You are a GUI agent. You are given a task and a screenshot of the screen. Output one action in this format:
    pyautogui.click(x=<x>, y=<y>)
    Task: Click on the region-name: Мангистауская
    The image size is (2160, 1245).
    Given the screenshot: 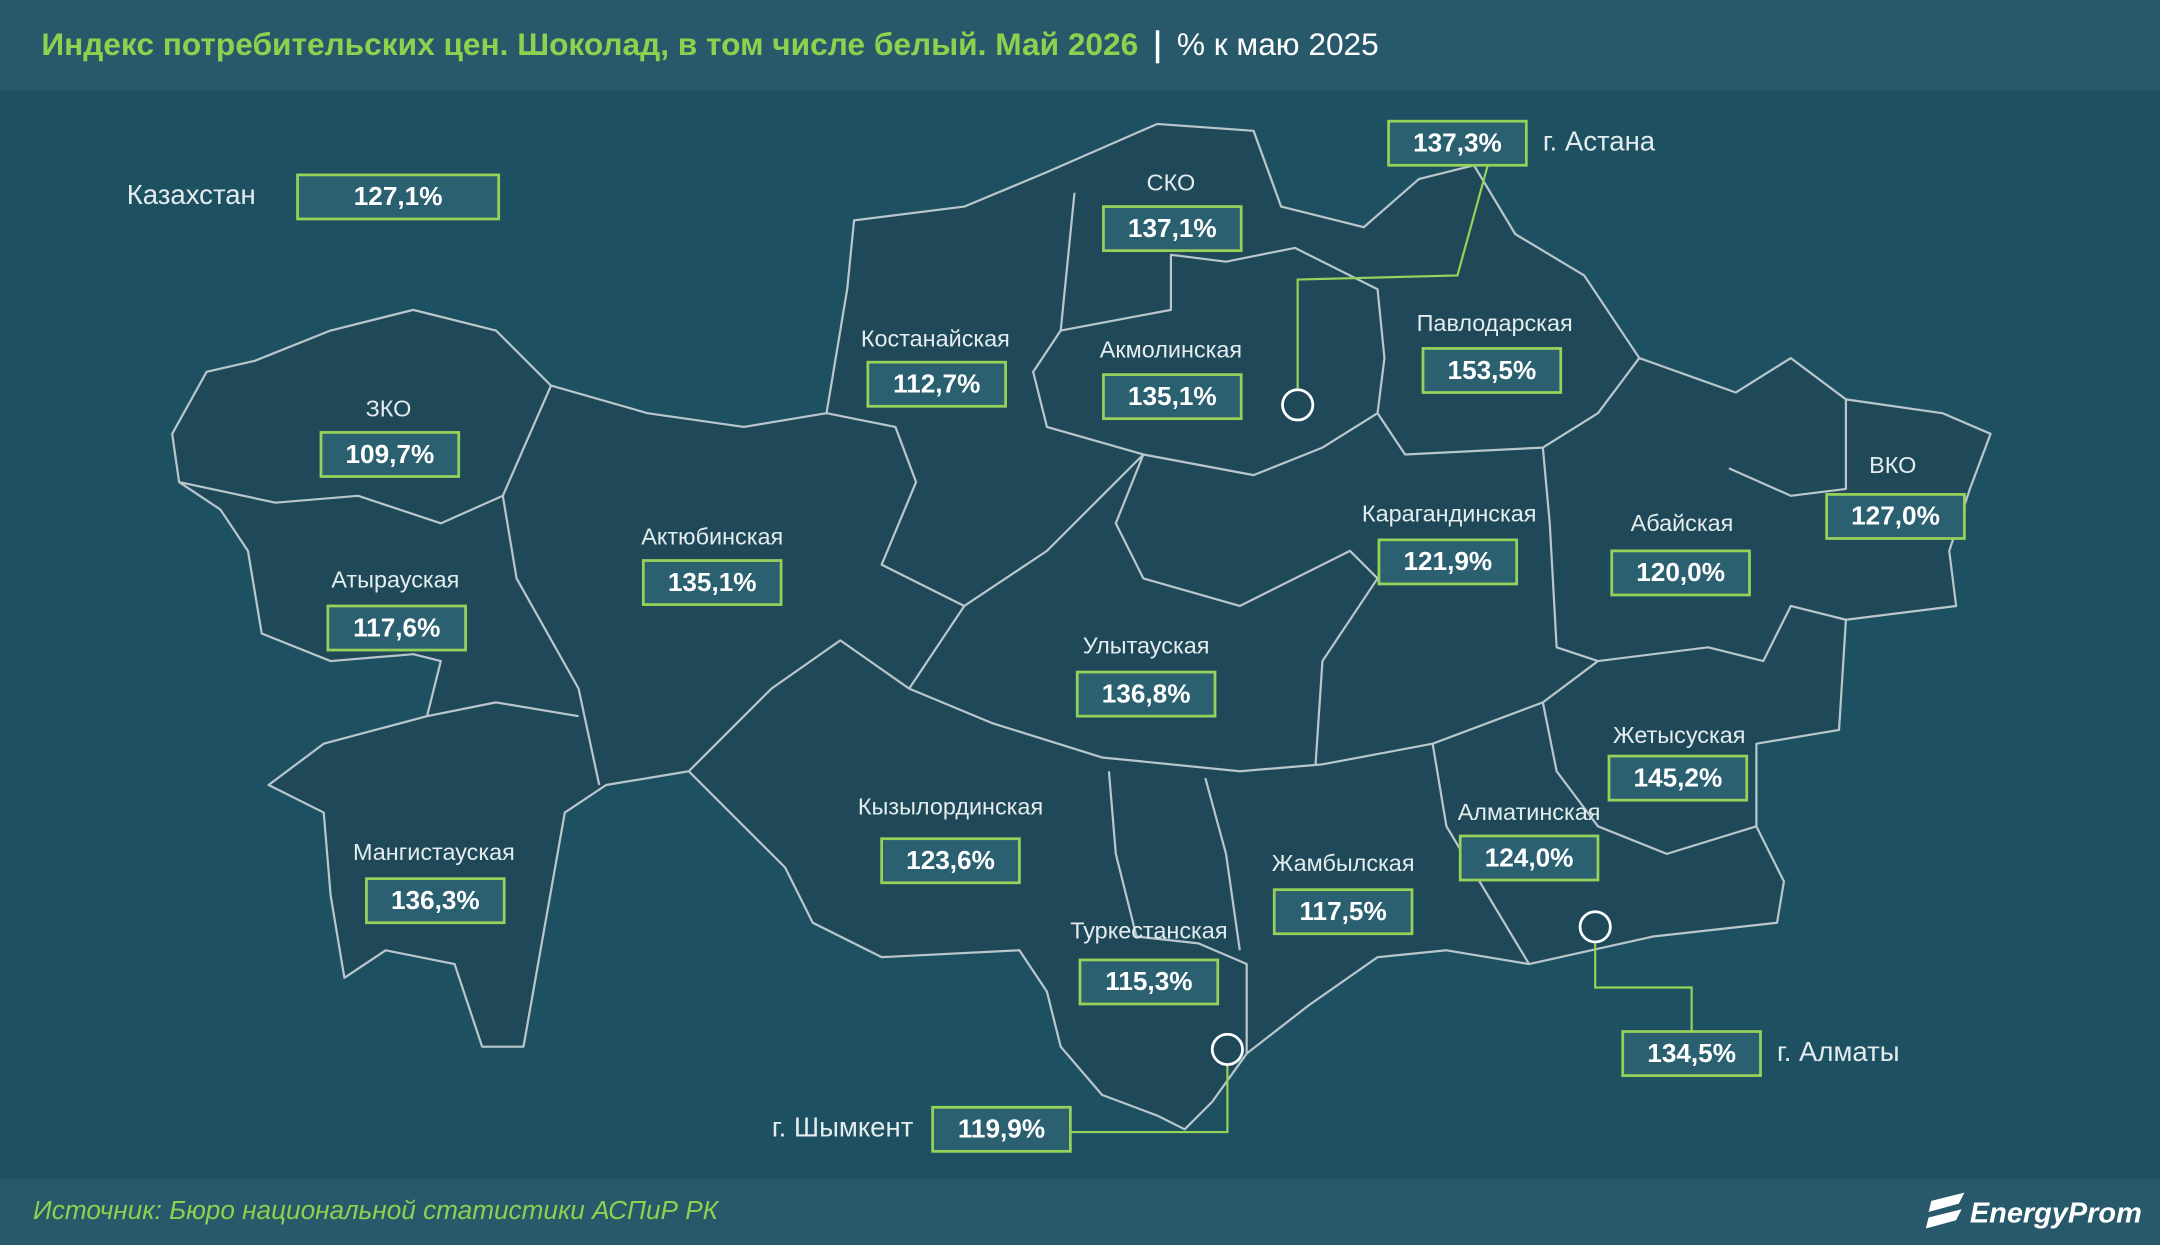 What is the action you would take?
    pyautogui.click(x=434, y=852)
    